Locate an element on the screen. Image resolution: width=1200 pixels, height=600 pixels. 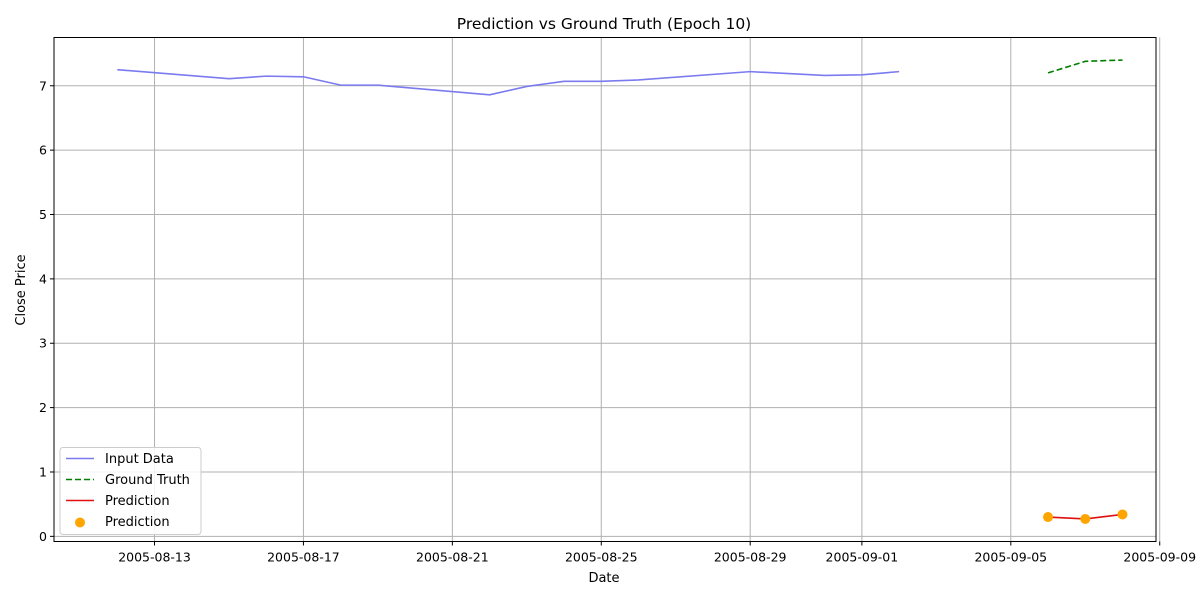
y-tick-label: 4 is located at coordinates (43, 278).